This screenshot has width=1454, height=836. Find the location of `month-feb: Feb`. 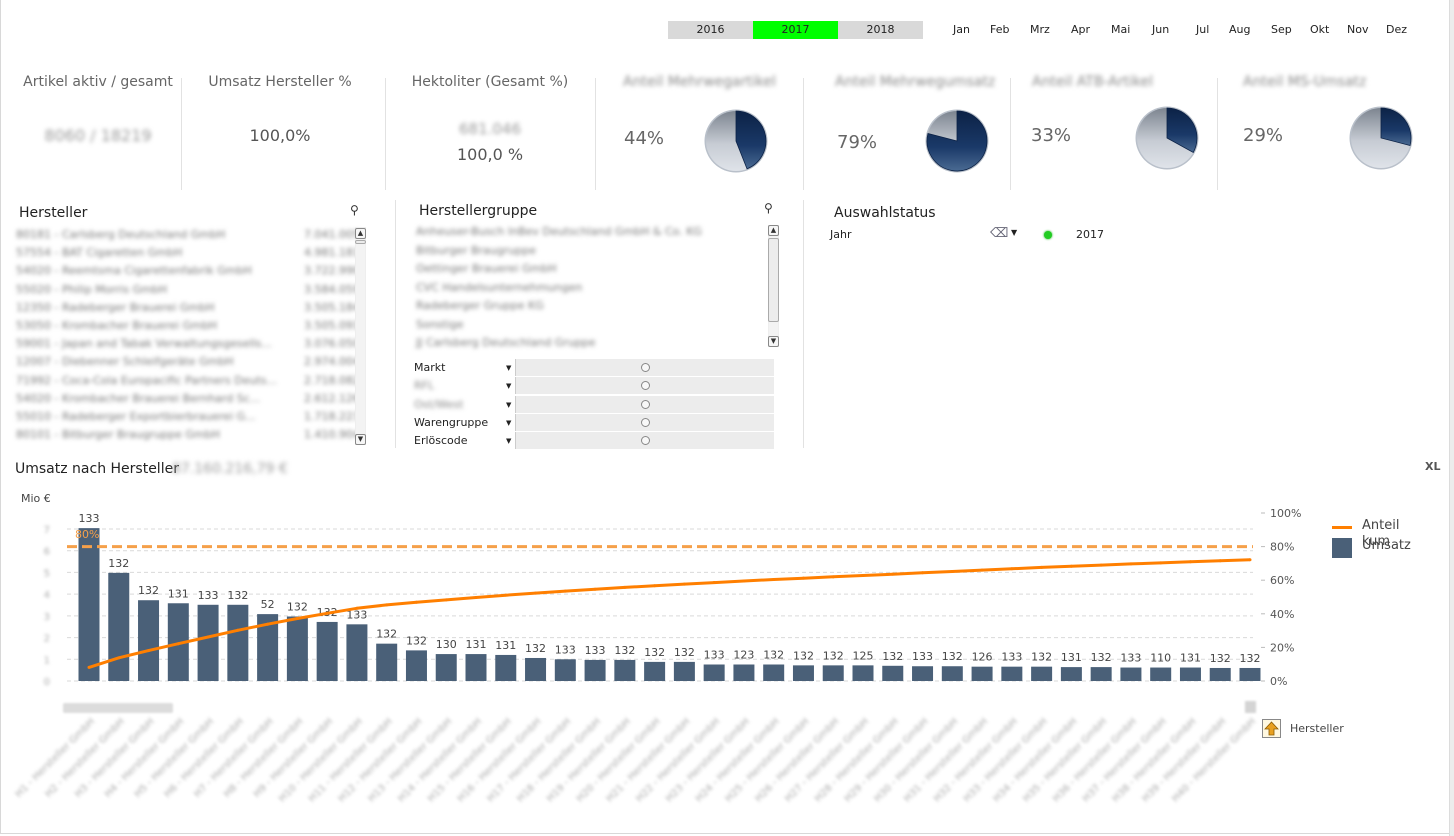

month-feb: Feb is located at coordinates (1000, 29).